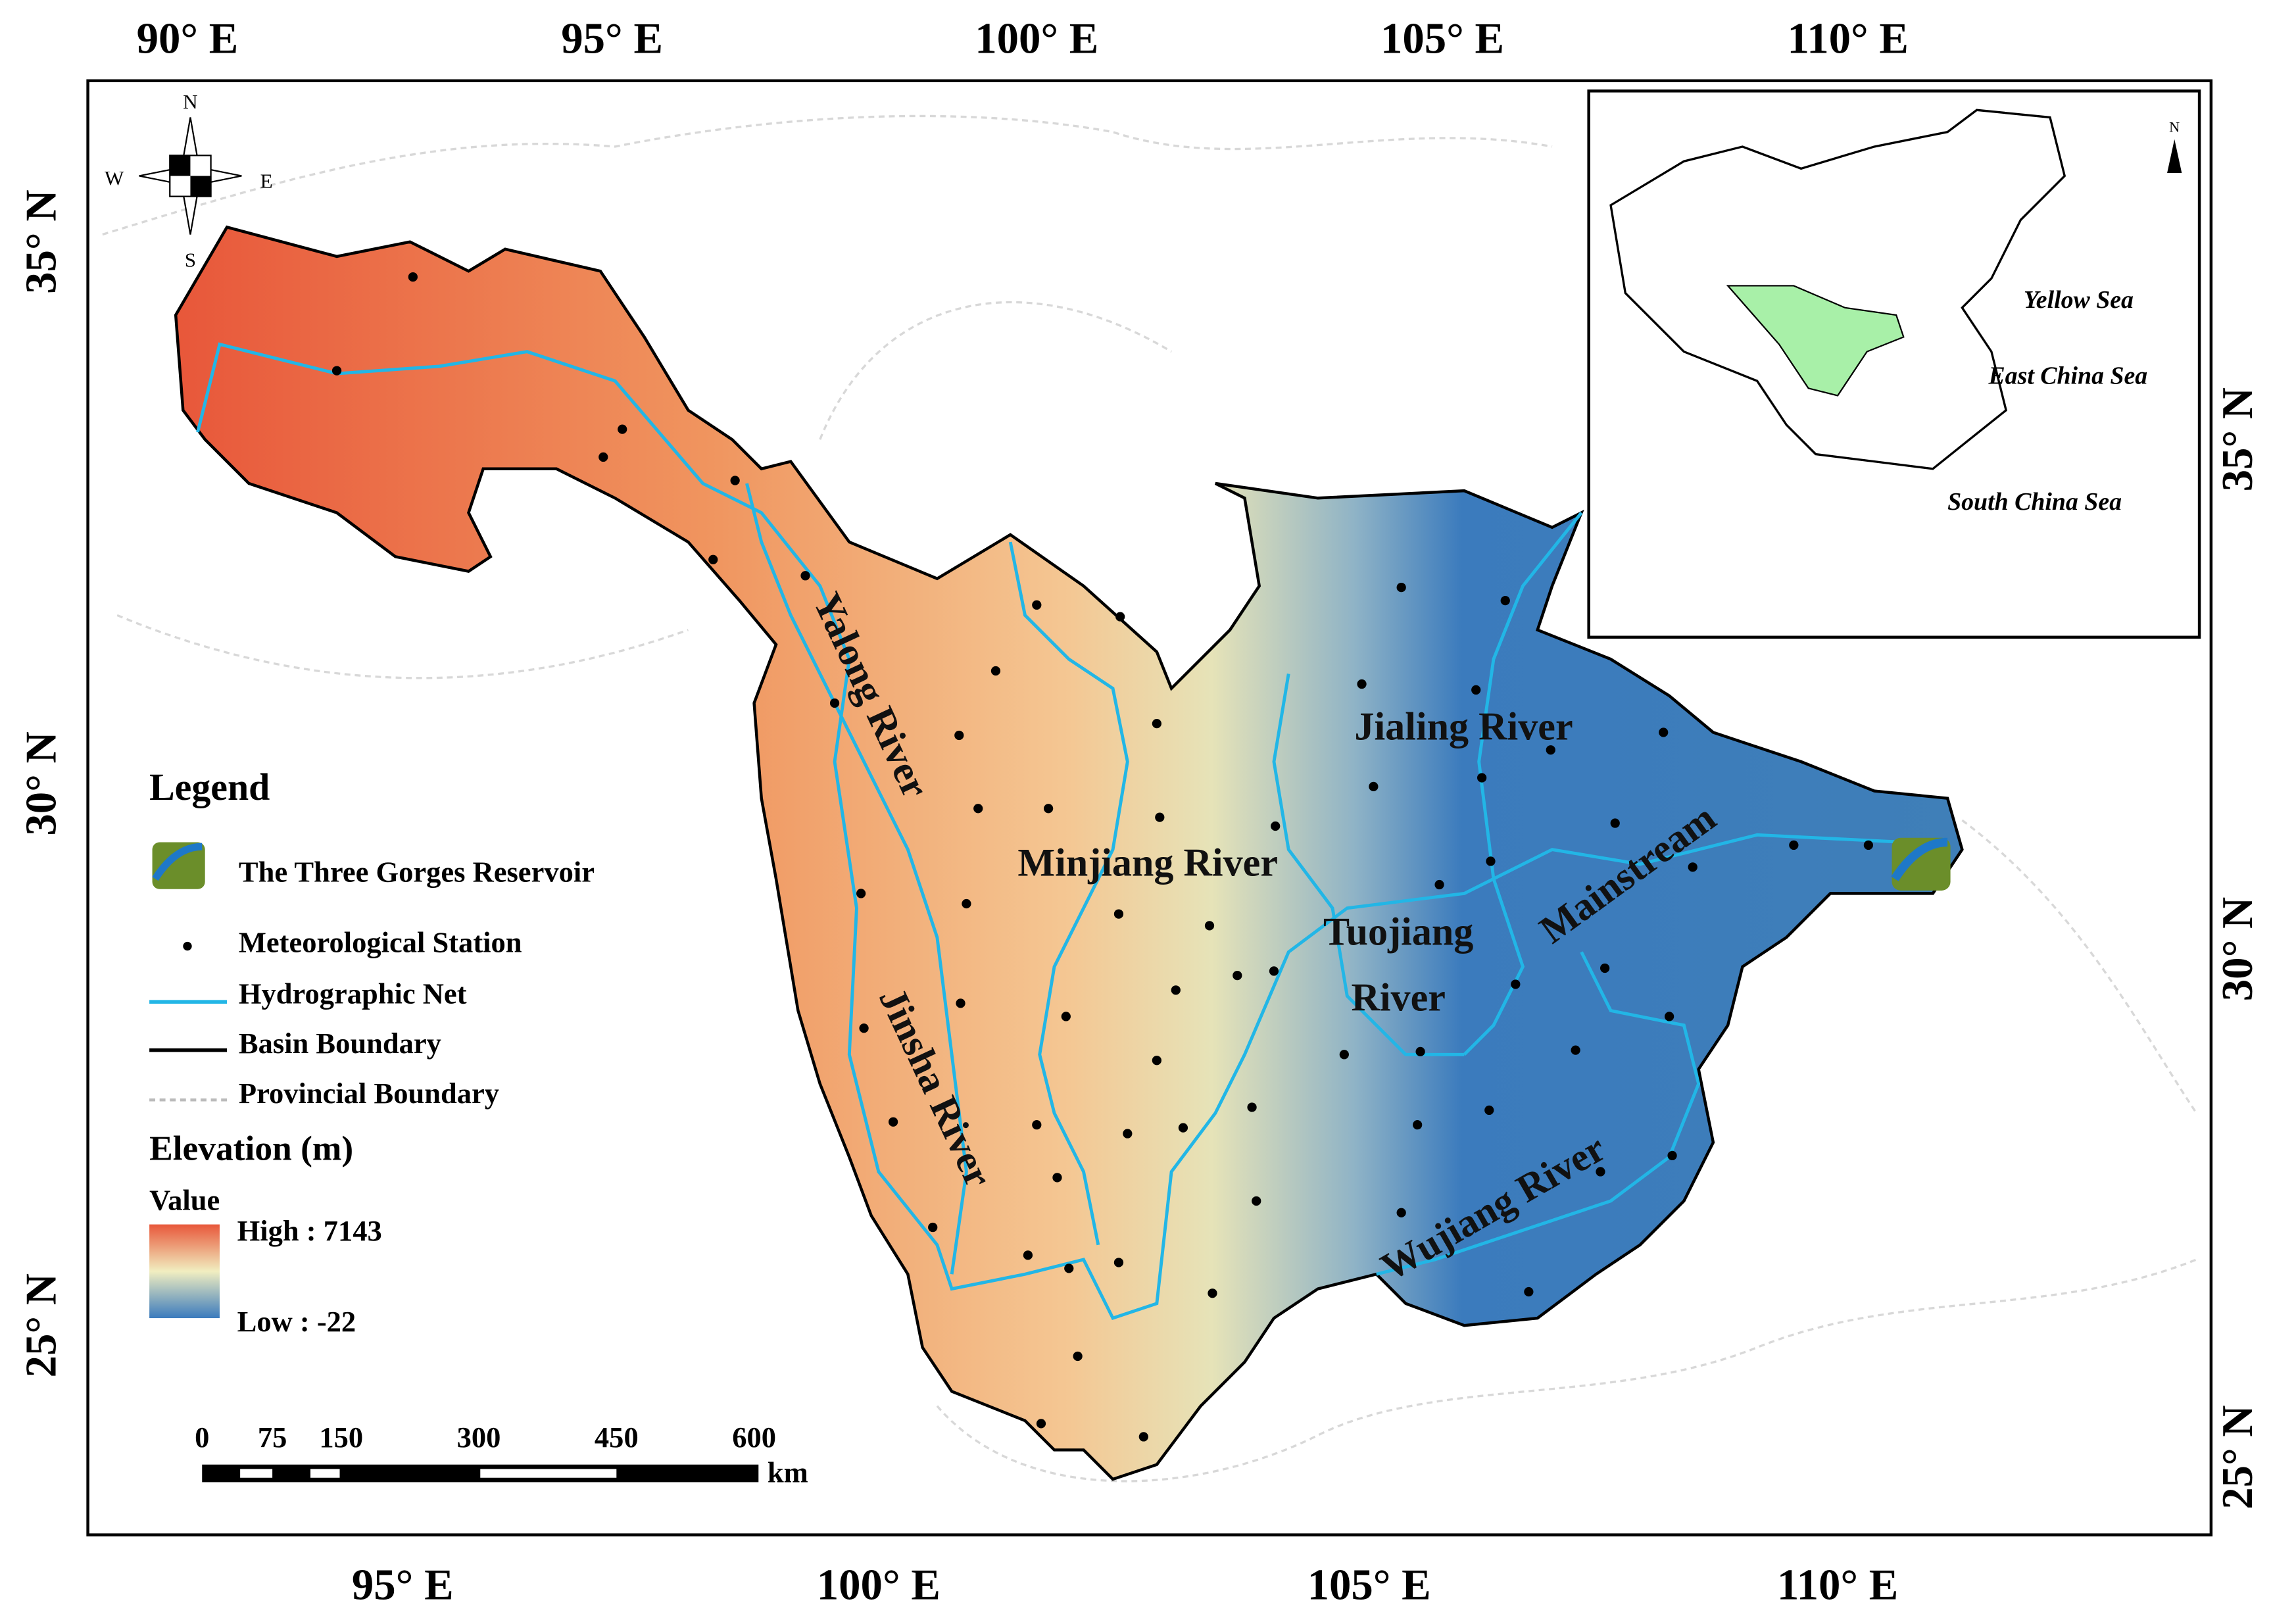 The width and height of the screenshot is (2296, 1620). Describe the element at coordinates (1919, 859) in the screenshot. I see `reservoir-water` at that location.